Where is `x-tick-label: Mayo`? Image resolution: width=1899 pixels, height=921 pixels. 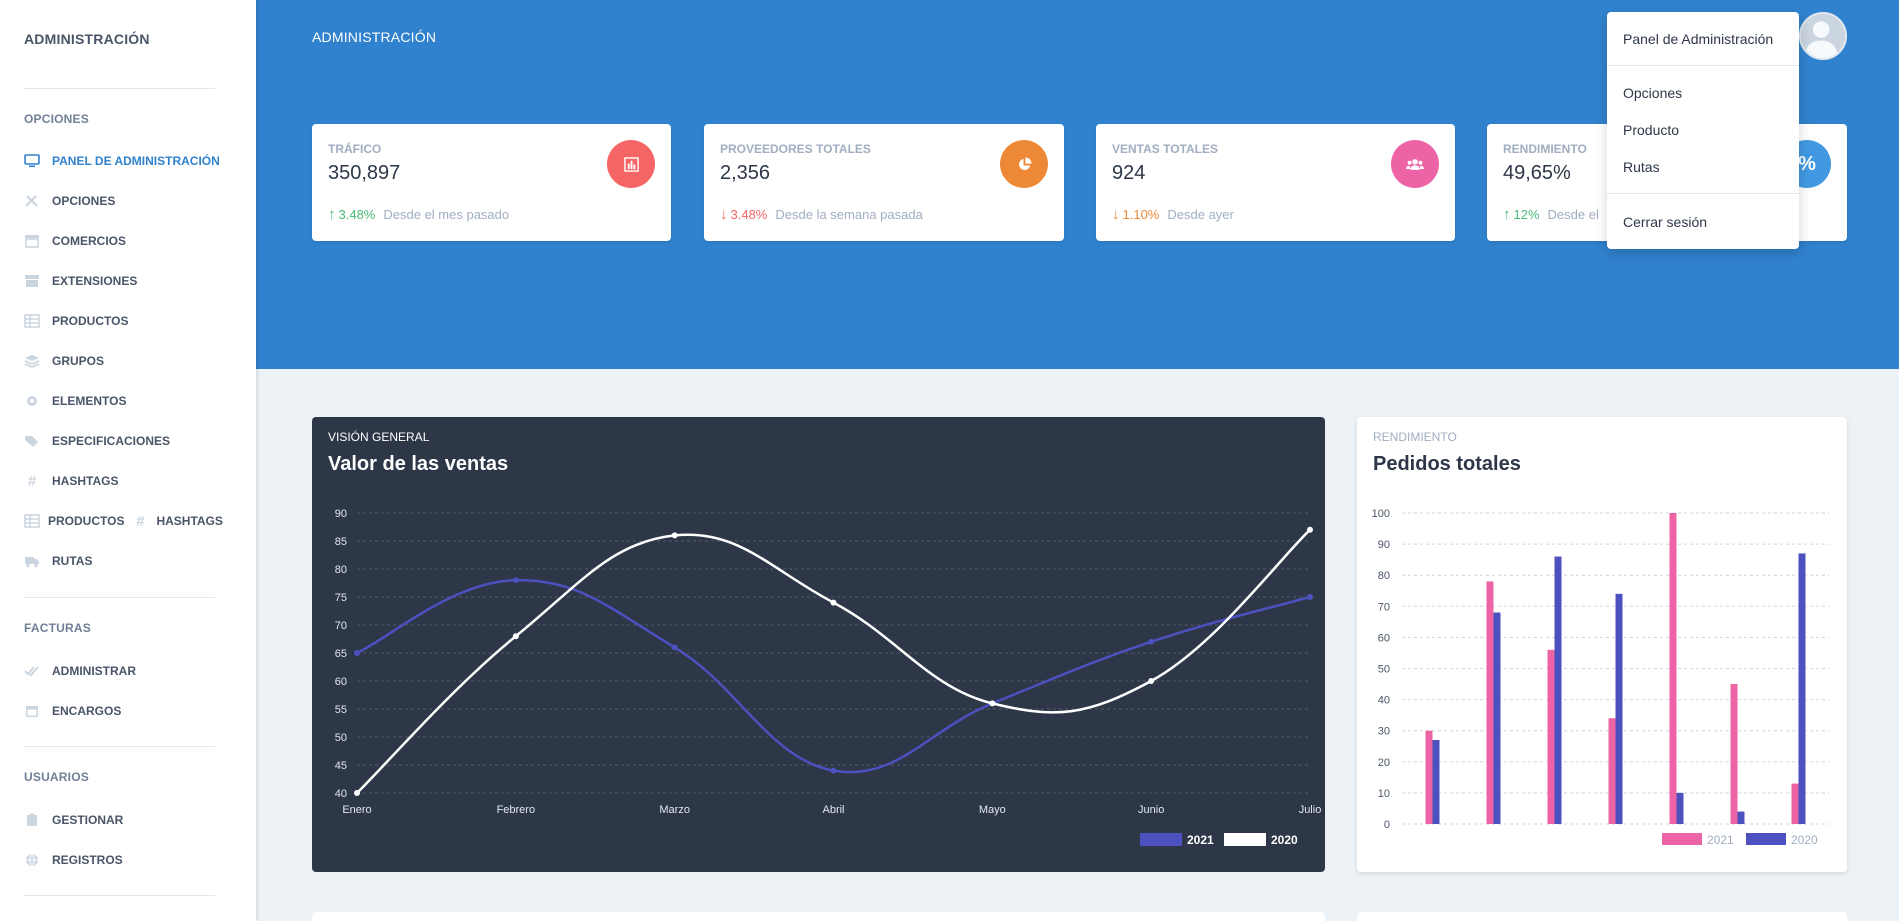 x-tick-label: Mayo is located at coordinates (992, 810).